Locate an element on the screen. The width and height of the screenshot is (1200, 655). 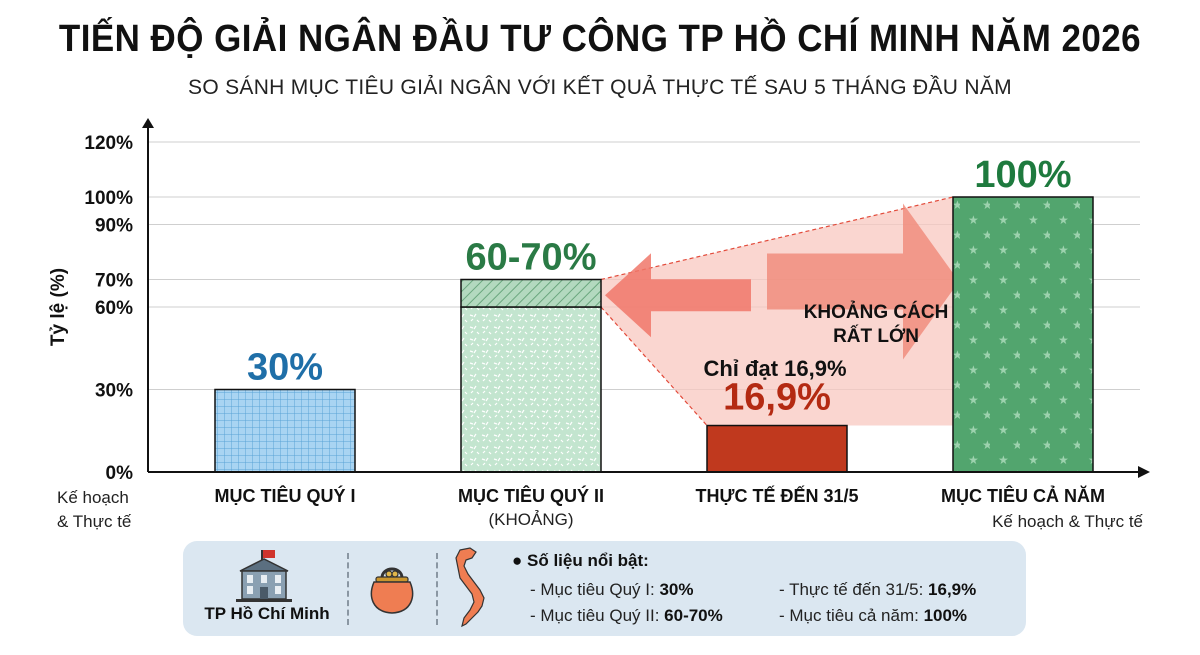
bar-value-label: 100% is located at coordinates (1022, 175).